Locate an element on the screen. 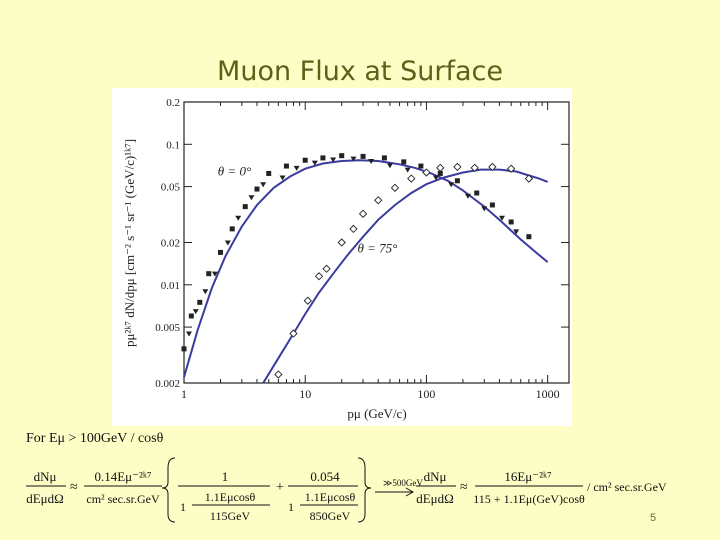  right-brace is located at coordinates (364, 490).